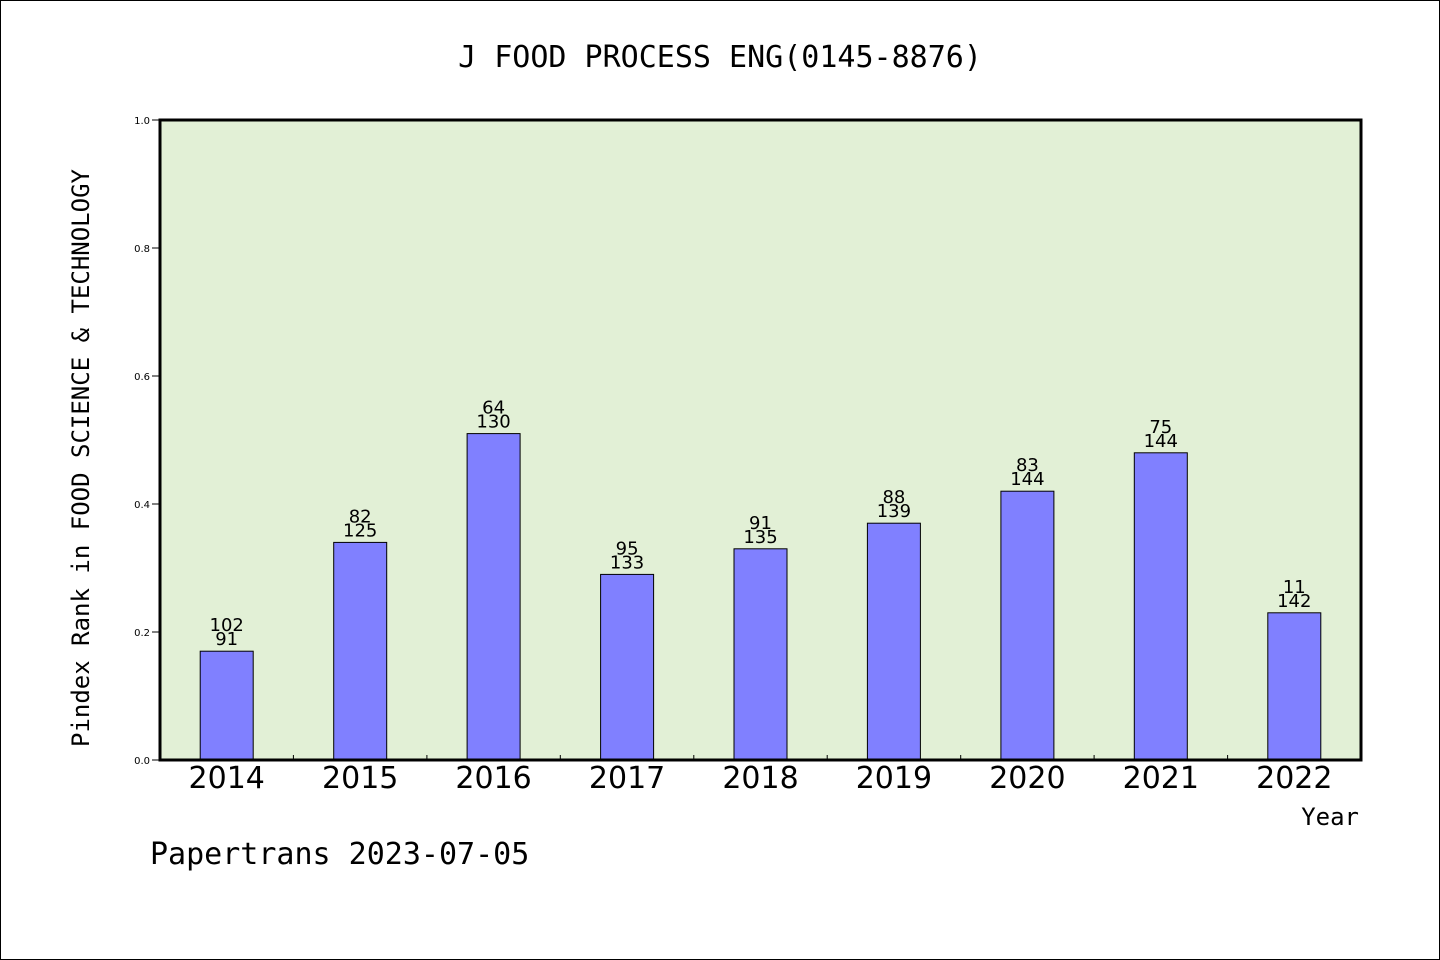  Describe the element at coordinates (142, 249) in the screenshot. I see `y-tick-label: 0.8` at that location.